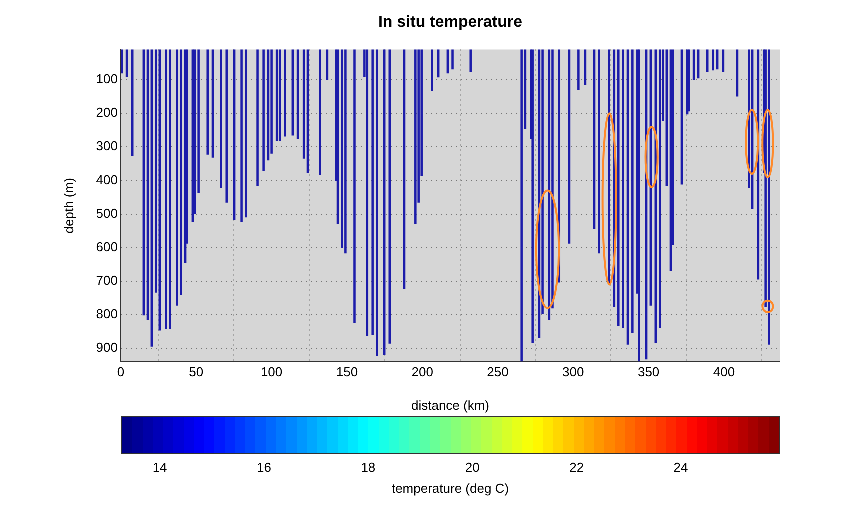  What do you see at coordinates (649, 372) in the screenshot?
I see `x-tick-label: 350` at bounding box center [649, 372].